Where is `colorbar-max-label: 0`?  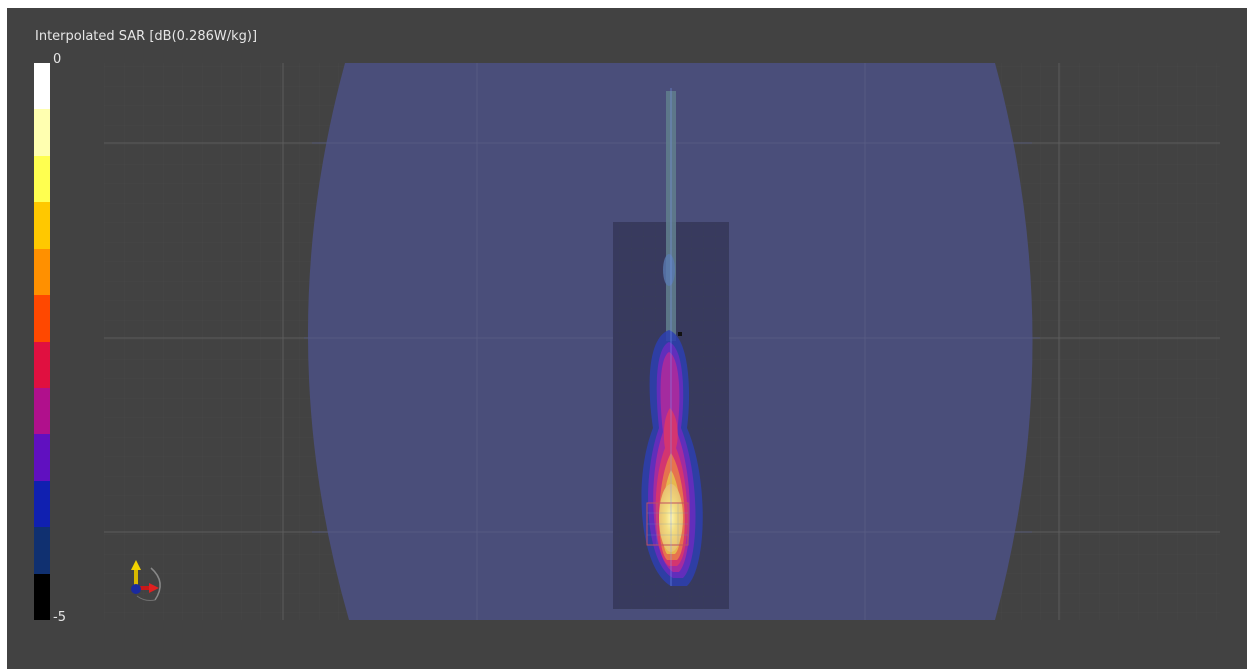
colorbar-max-label: 0 is located at coordinates (57, 59).